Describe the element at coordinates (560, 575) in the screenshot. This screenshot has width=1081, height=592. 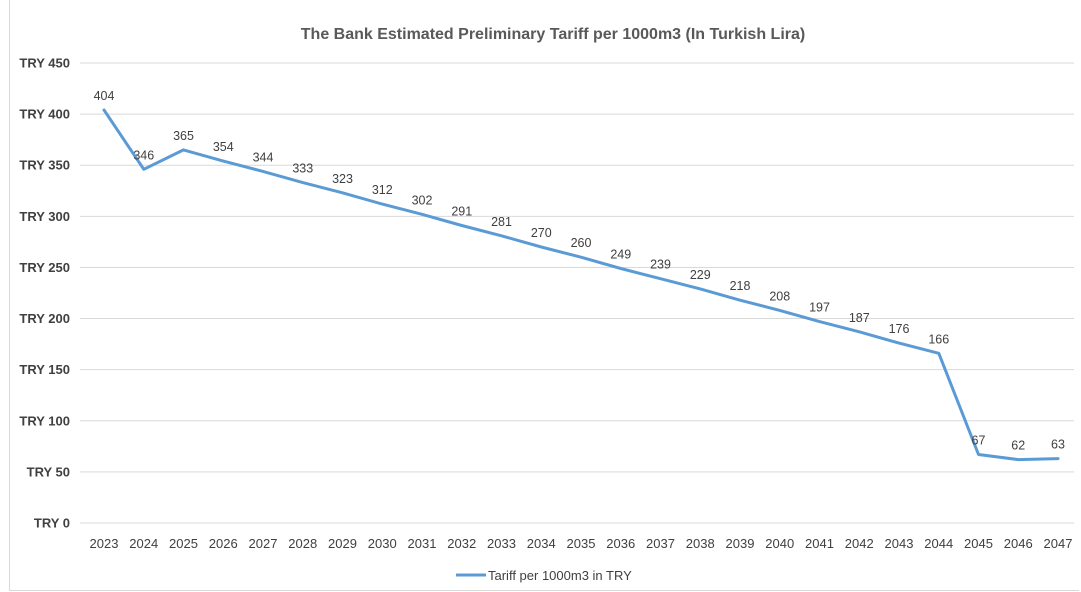
I see `legend-label: Tariff per 1000m3 in TRY` at that location.